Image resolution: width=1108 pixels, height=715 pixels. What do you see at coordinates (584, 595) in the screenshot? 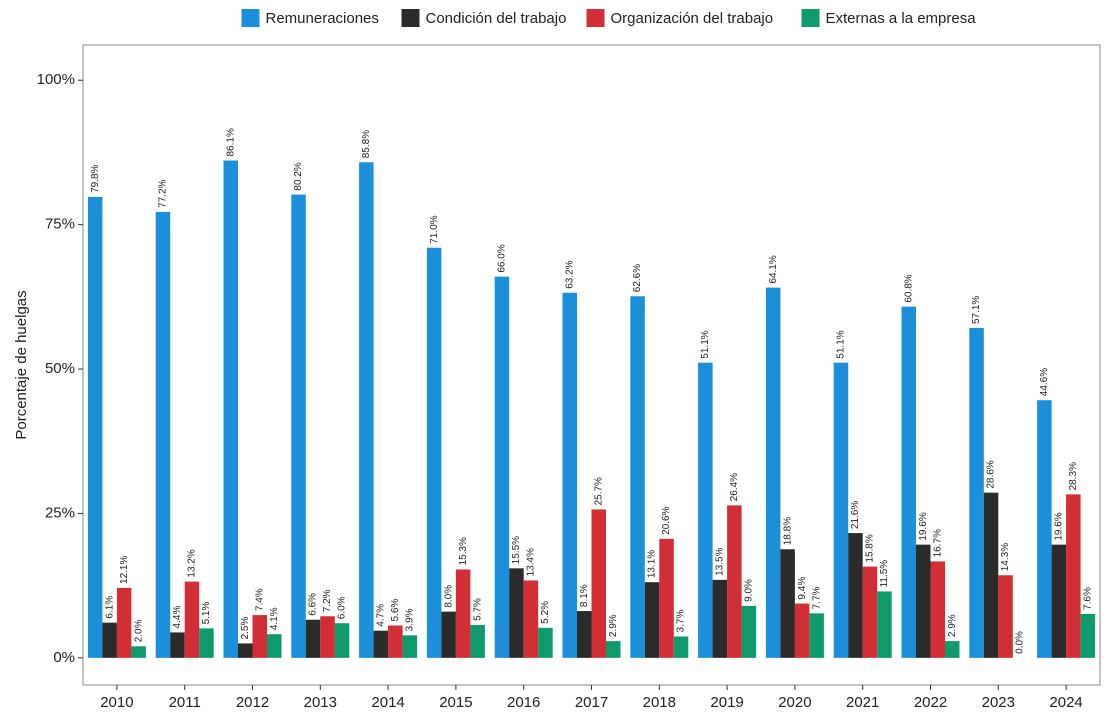
I see `value-label: 8.1%` at bounding box center [584, 595].